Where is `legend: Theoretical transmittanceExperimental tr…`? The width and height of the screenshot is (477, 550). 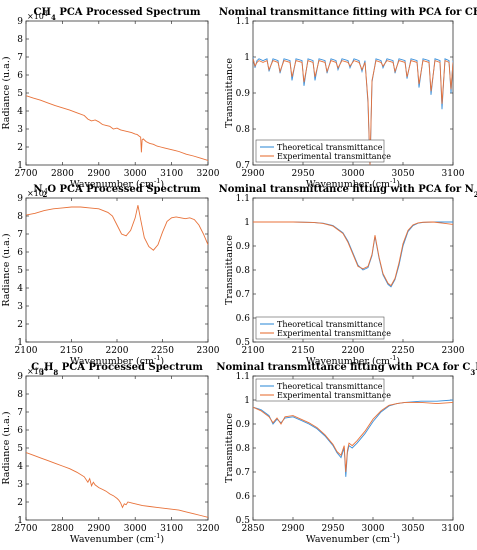 legend: Theoretical transmittanceExperimental tr… is located at coordinates (323, 151).